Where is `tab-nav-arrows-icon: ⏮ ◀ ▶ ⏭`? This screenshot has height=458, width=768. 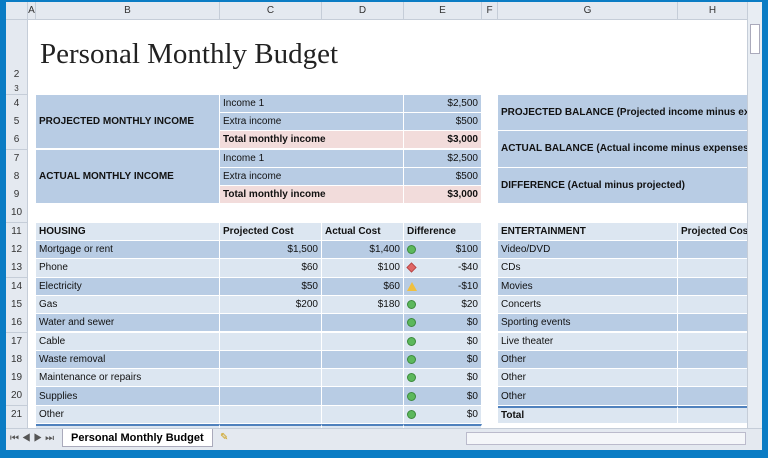 tab-nav-arrows-icon: ⏮ ◀ ▶ ⏭ is located at coordinates (32, 438).